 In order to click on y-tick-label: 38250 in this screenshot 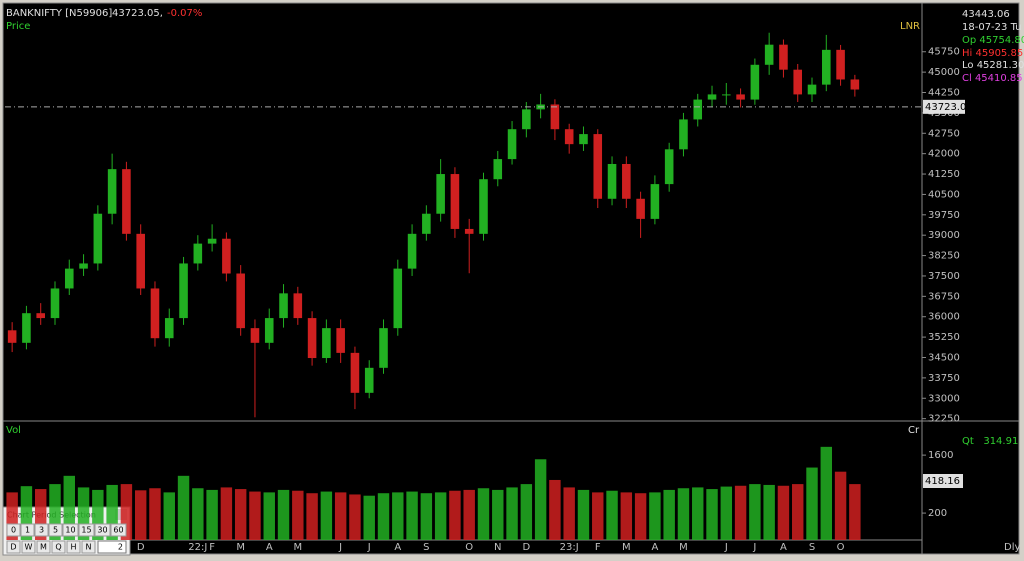, I will do `click(944, 256)`.